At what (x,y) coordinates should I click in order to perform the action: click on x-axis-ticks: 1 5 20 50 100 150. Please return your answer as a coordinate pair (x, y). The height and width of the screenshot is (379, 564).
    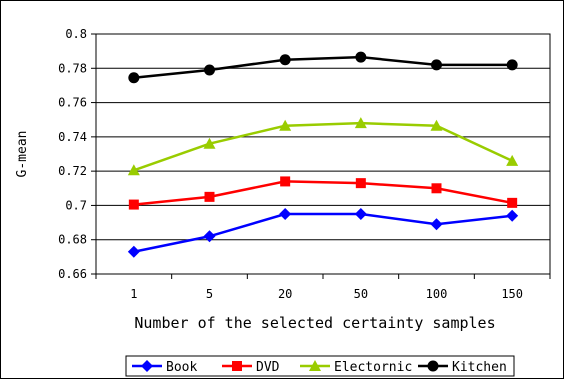
    Looking at the image, I should click on (323, 287).